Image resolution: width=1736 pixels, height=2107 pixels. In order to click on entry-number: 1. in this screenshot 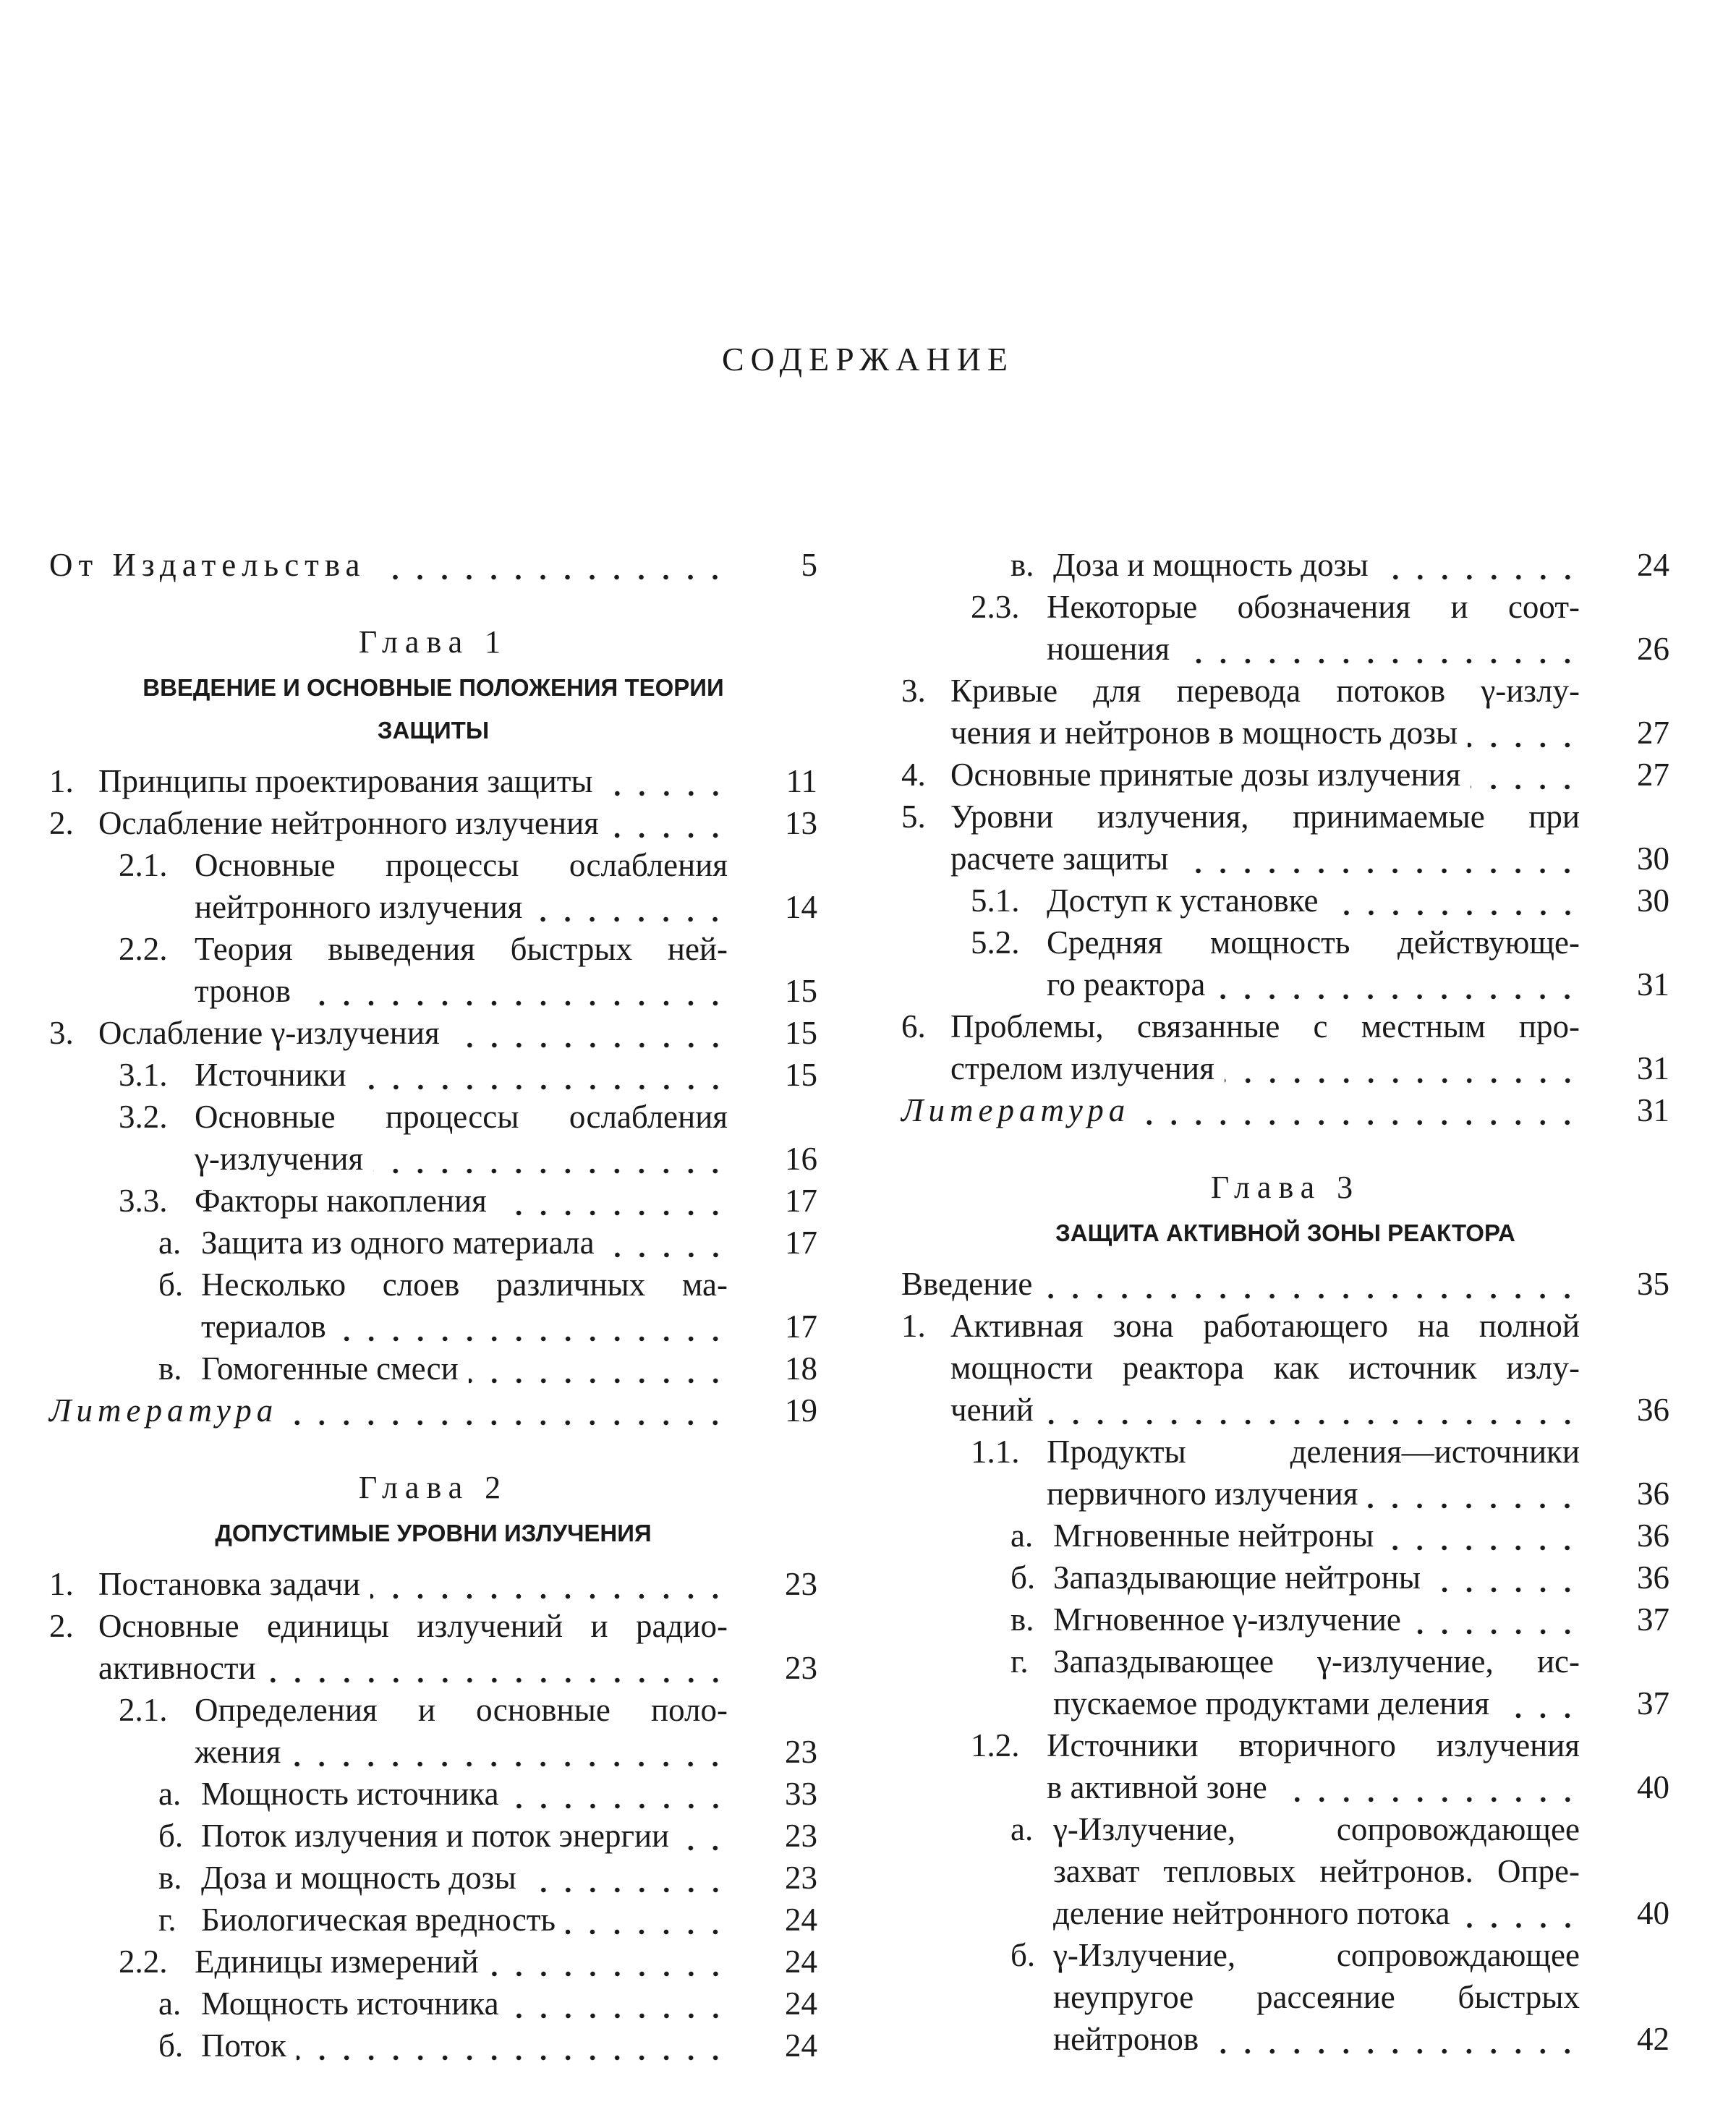, I will do `click(62, 781)`.